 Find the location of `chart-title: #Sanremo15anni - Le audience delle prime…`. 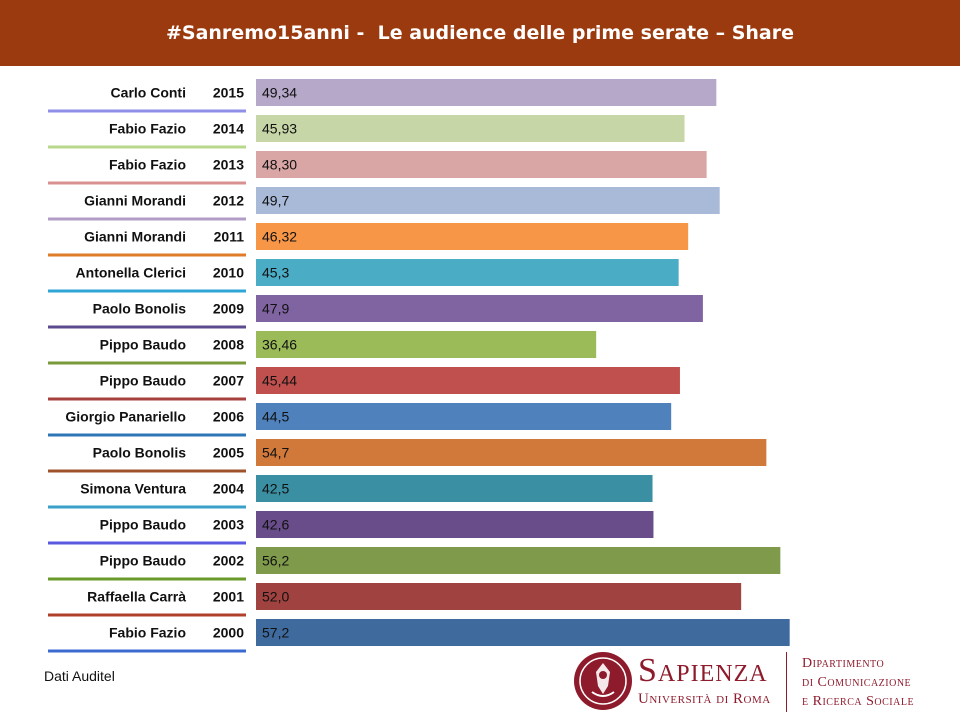

chart-title: #Sanremo15anni - Le audience delle prime… is located at coordinates (480, 33).